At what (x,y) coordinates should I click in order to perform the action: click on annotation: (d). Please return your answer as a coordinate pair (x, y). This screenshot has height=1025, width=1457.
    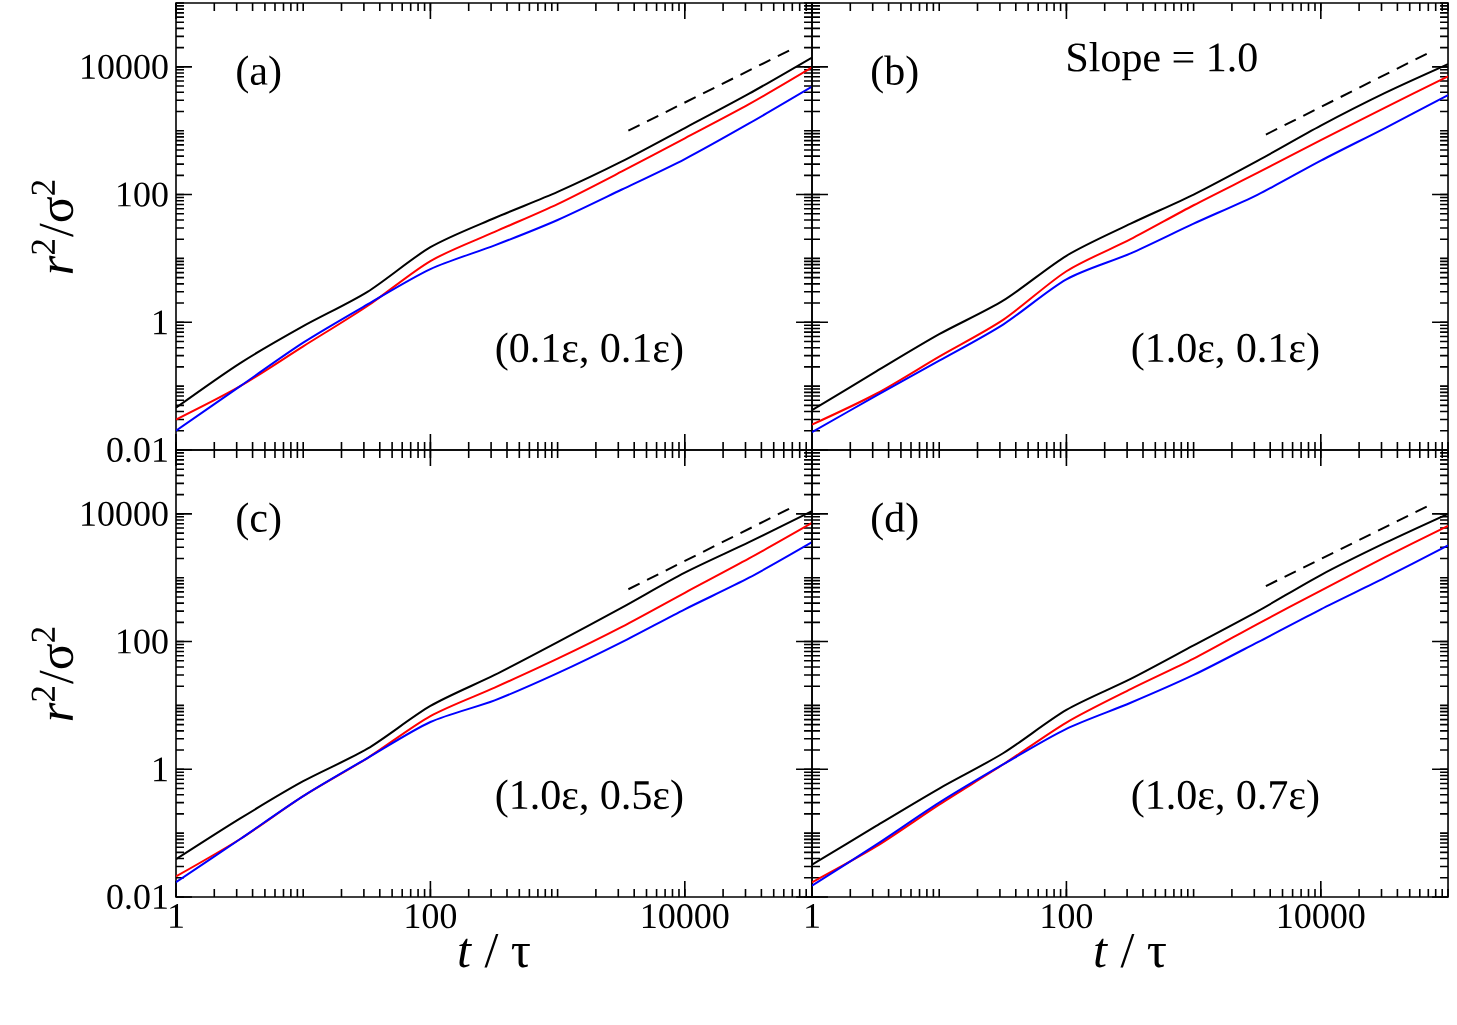
    Looking at the image, I should click on (895, 521).